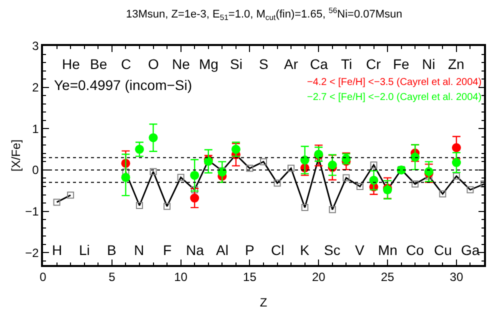 The image size is (500, 320). I want to click on annotation: C, so click(126, 64).